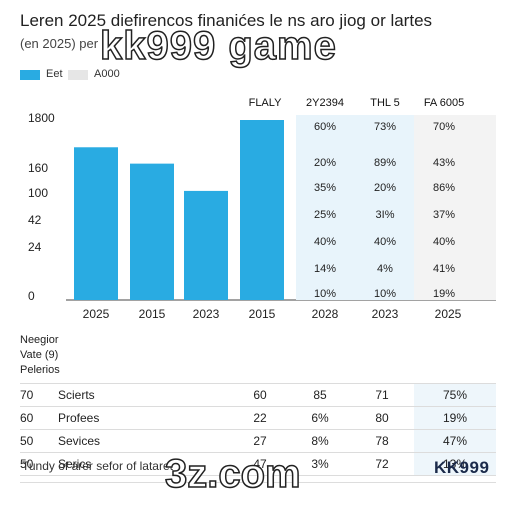  I want to click on row-value-d: 13%, so click(455, 464).